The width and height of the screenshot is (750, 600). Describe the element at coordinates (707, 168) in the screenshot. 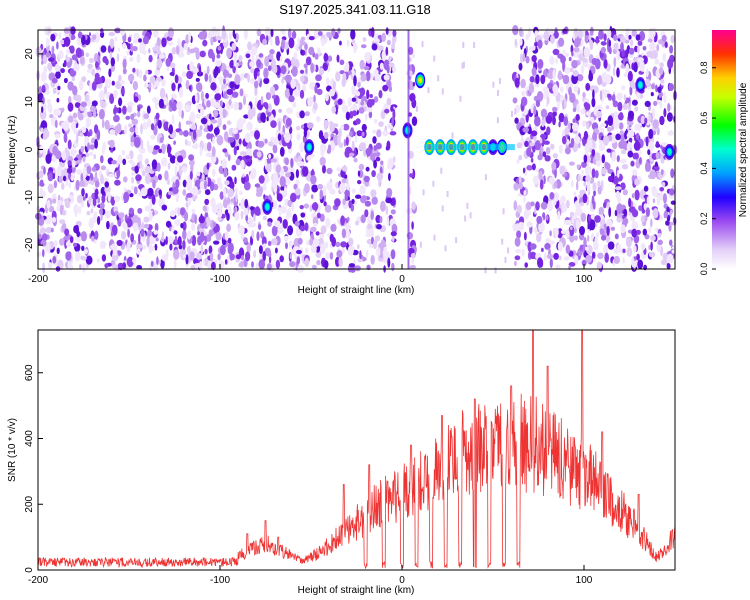

I see `colorbar-ticks: 0.00.20.40.60.8` at that location.